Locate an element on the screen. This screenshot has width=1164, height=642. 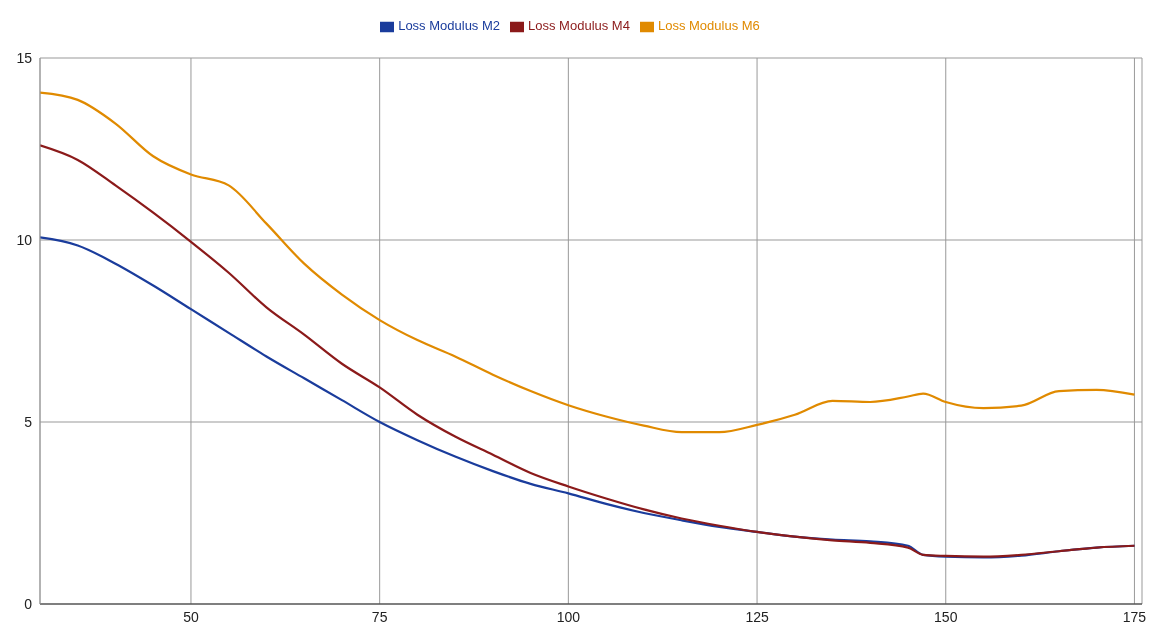
y-tick-label: 5 is located at coordinates (28, 421).